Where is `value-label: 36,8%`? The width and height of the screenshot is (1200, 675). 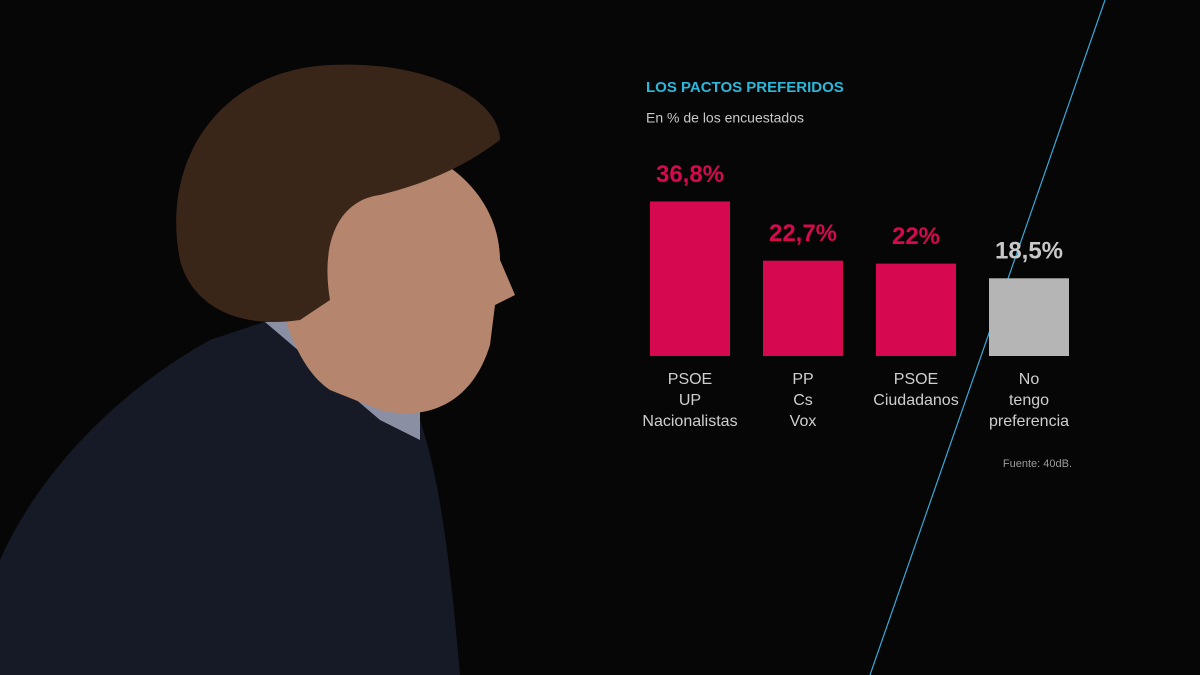
value-label: 36,8% is located at coordinates (690, 174).